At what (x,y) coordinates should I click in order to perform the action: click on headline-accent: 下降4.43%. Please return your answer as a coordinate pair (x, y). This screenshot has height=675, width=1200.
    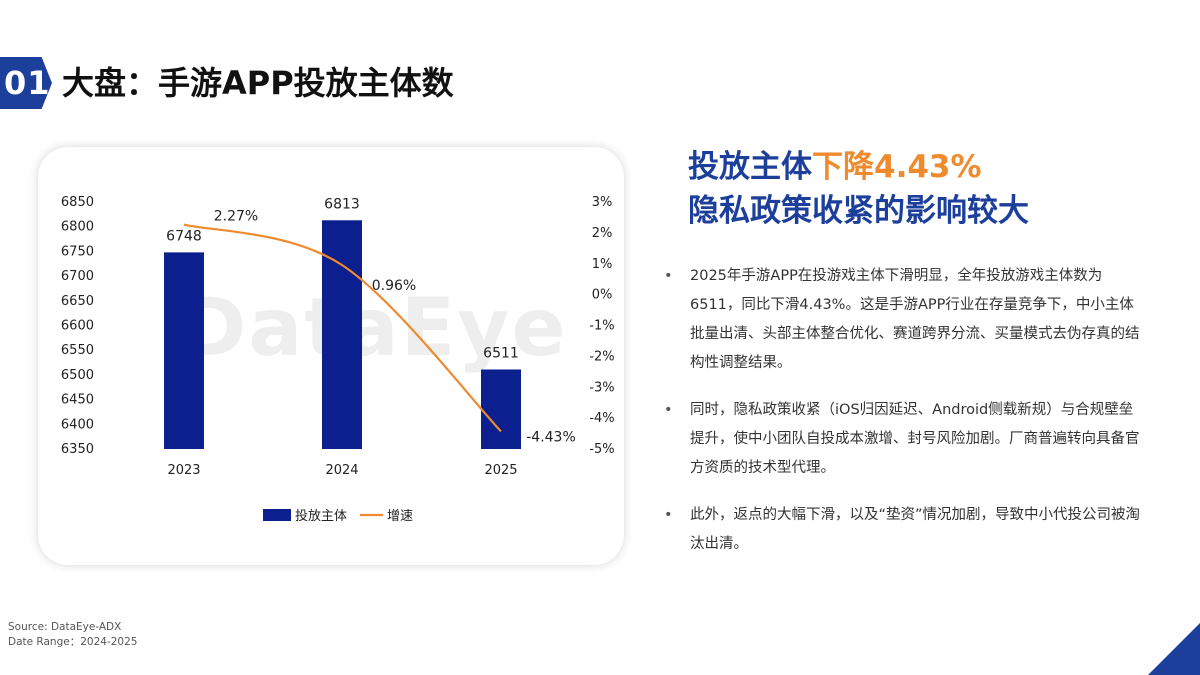
    Looking at the image, I should click on (897, 167).